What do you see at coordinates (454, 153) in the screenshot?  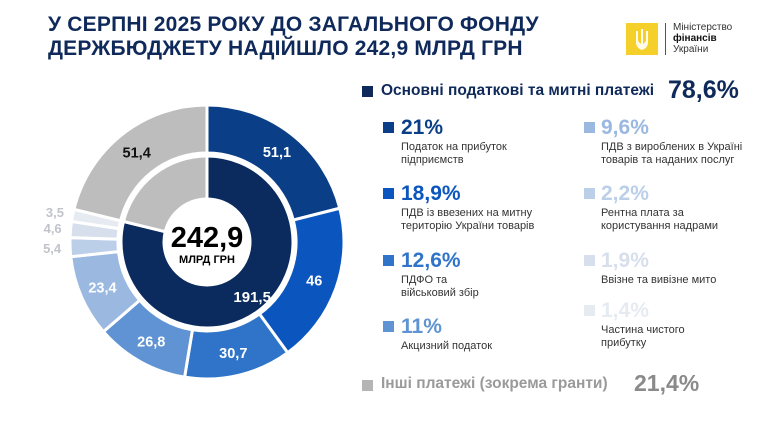 I see `legend-label: Податок на прибуток підприємств` at bounding box center [454, 153].